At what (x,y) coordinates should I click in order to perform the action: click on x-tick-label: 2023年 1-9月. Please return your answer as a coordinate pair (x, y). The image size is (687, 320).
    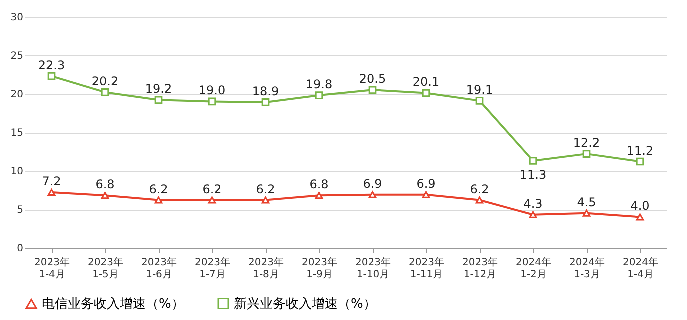
    Looking at the image, I should click on (320, 268).